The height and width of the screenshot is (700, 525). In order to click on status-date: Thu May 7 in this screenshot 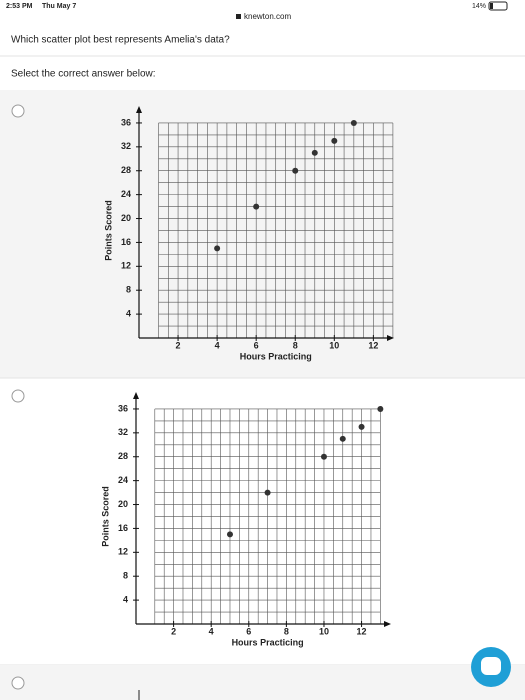, I will do `click(59, 6)`.